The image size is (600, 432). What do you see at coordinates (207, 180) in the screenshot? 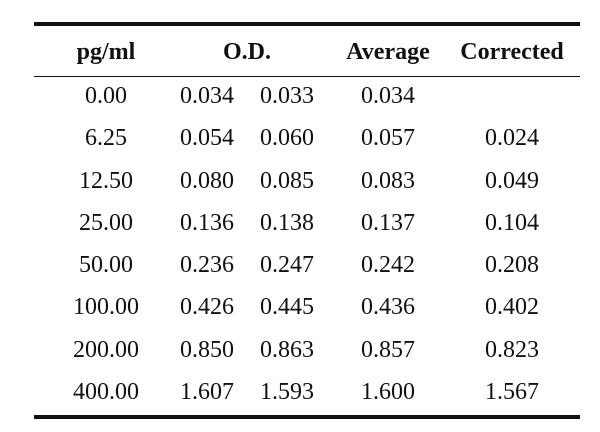
I see `cell-od-1: 0.080` at bounding box center [207, 180].